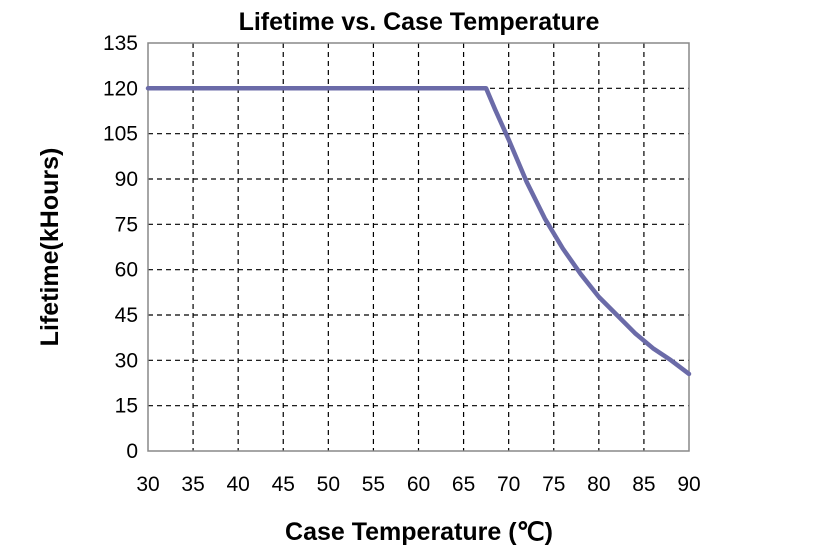 Image resolution: width=814 pixels, height=550 pixels. I want to click on y-tick-label: 30, so click(126, 360).